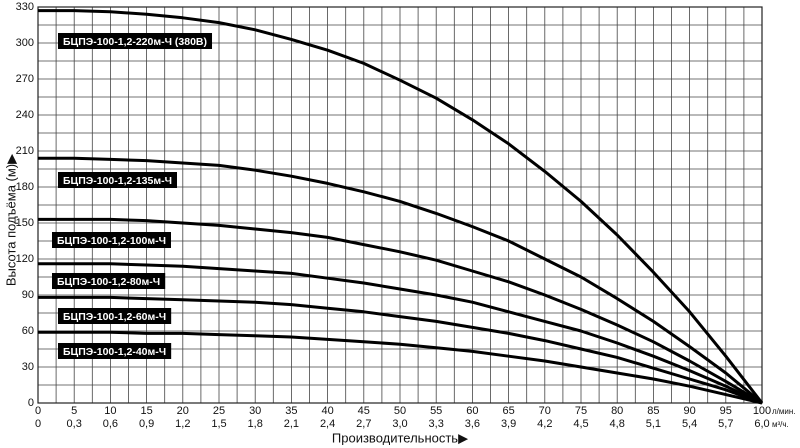 The width and height of the screenshot is (800, 448). I want to click on curve-label: БЦПЭ-100-1,2-100м-Ч, so click(111, 240).